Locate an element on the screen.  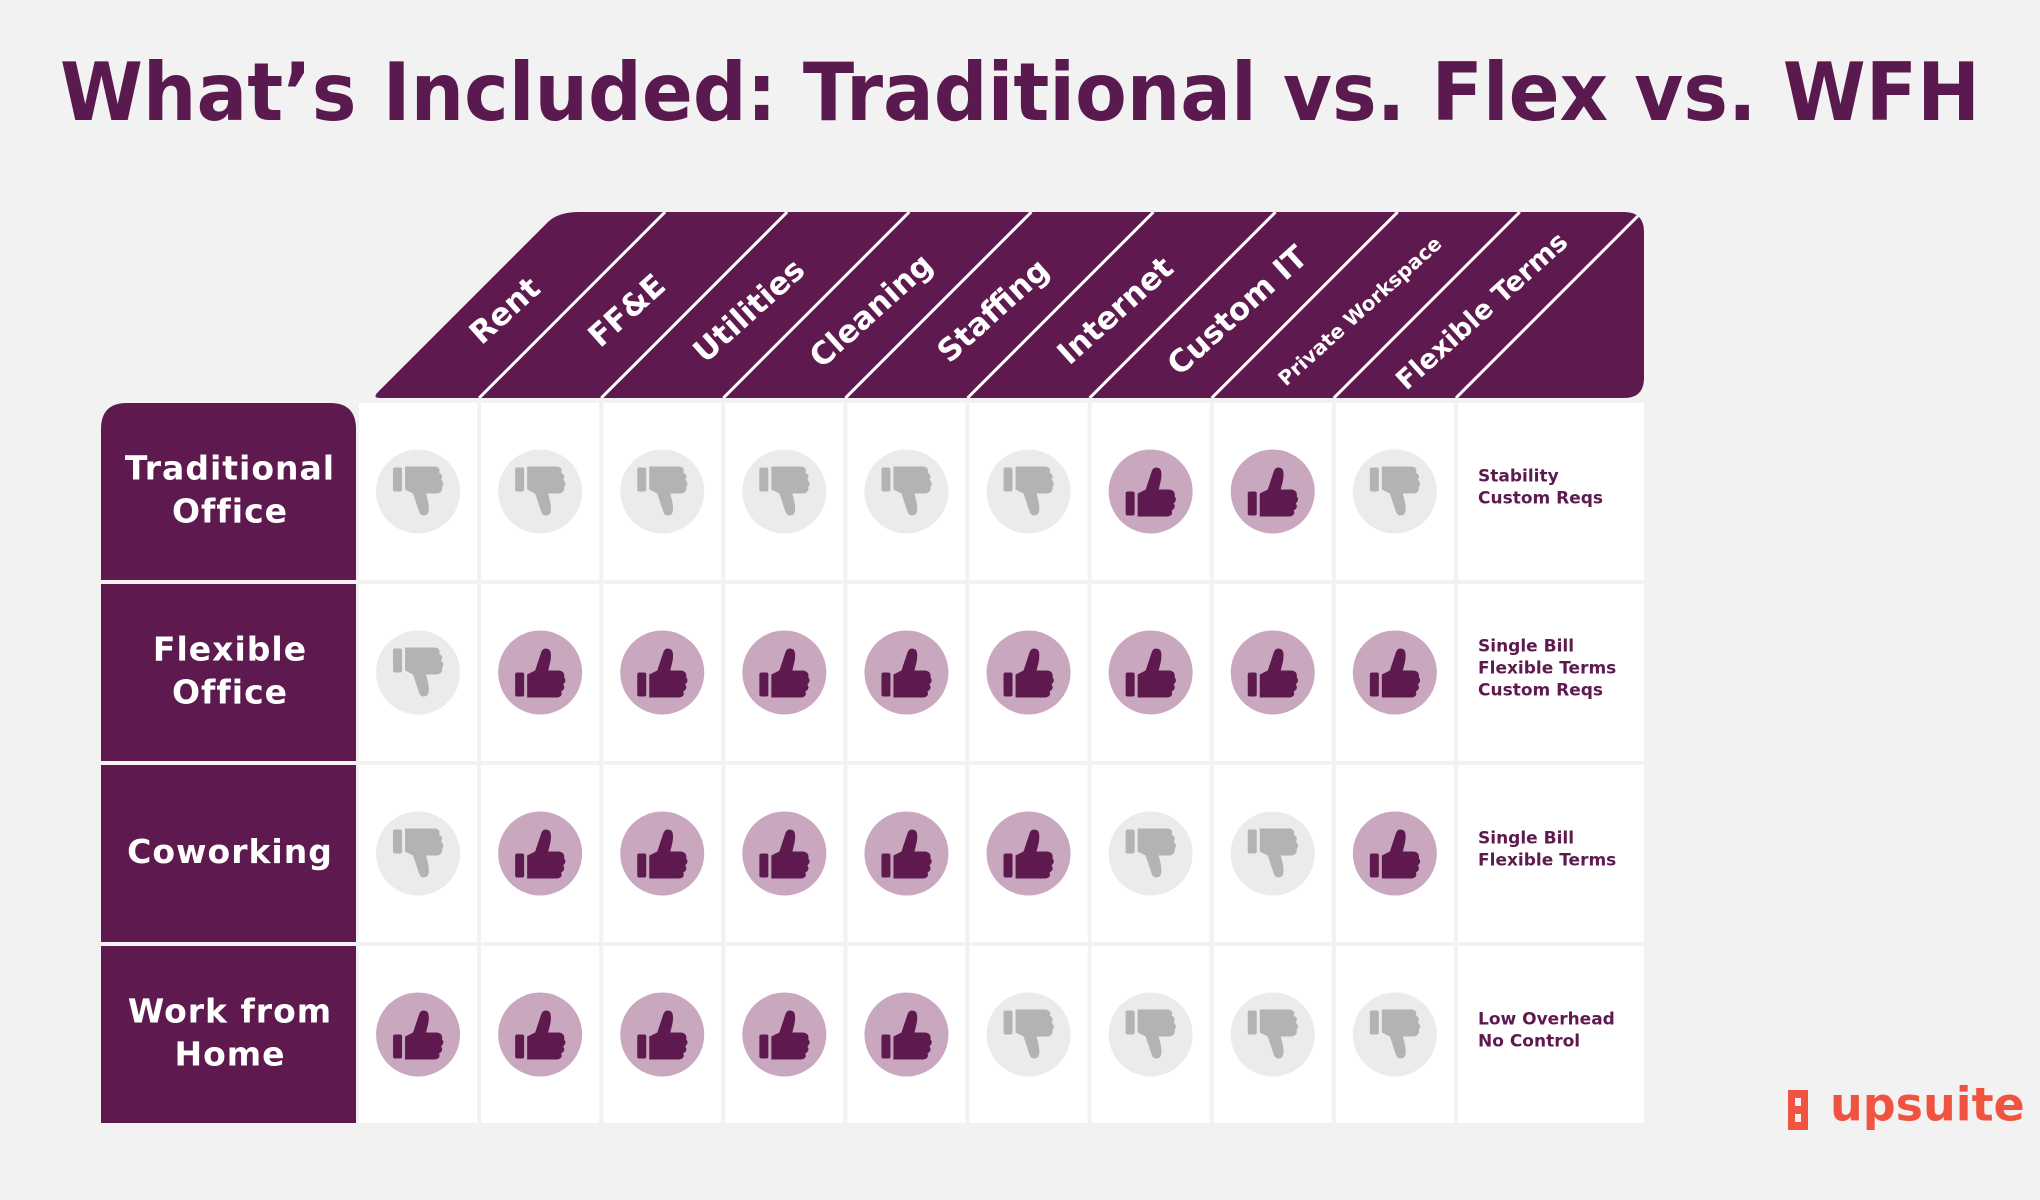
header-dividers is located at coordinates (1060, 305).